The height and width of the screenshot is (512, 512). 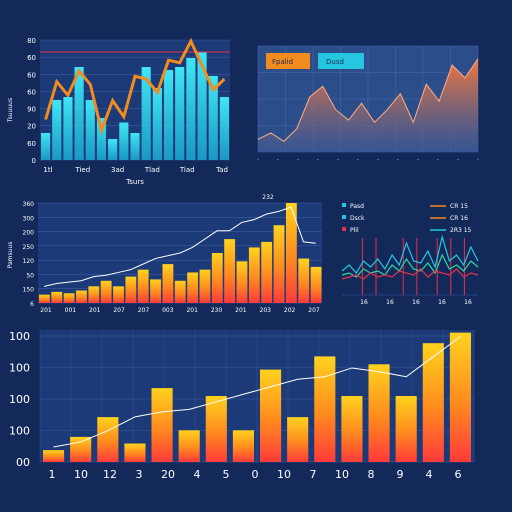 What do you see at coordinates (82, 170) in the screenshot?
I see `tl-x-tick: Tied` at bounding box center [82, 170].